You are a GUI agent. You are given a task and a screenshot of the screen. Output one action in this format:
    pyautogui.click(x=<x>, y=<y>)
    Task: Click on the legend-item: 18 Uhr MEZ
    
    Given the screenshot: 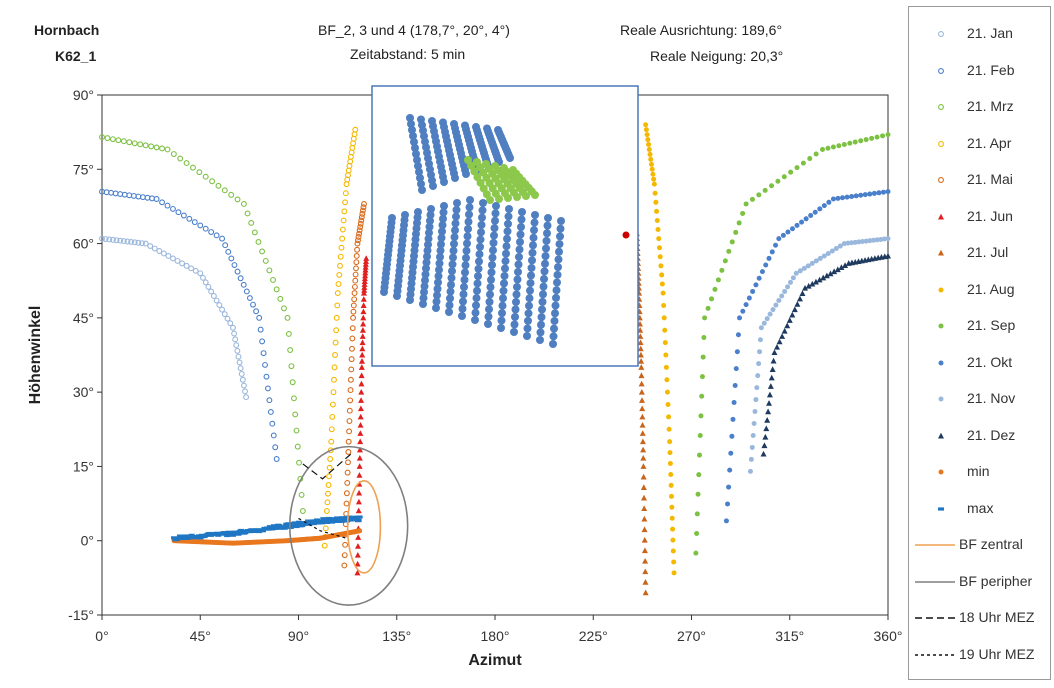 What is the action you would take?
    pyautogui.click(x=979, y=618)
    